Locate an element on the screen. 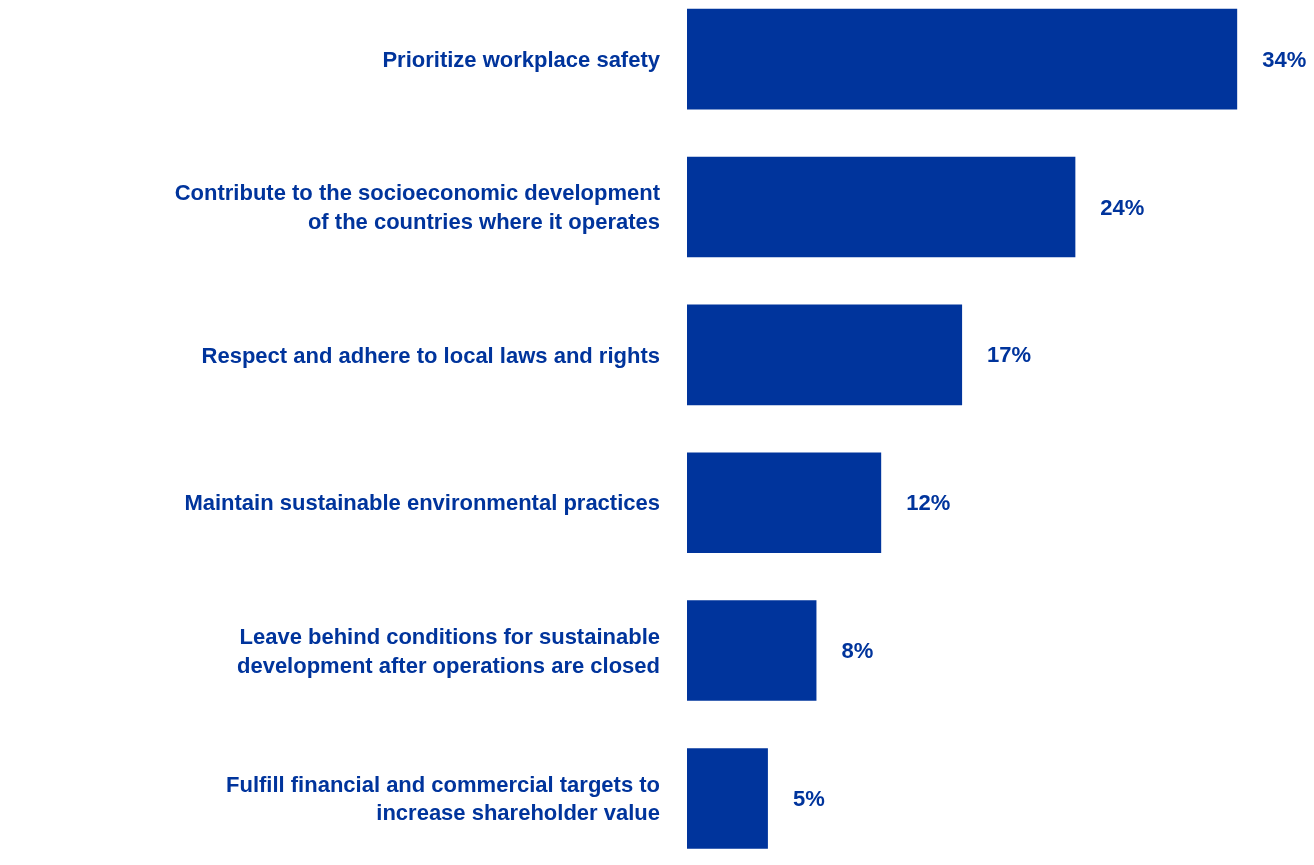  data-label: 8% is located at coordinates (857, 651).